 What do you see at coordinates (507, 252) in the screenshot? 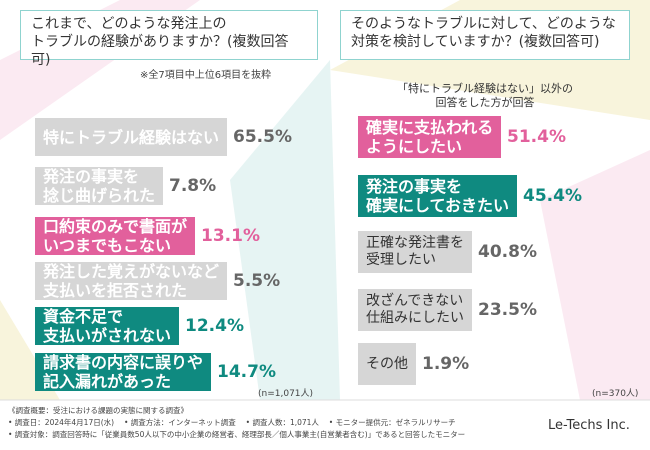
I see `value-label: 40.8%` at bounding box center [507, 252].